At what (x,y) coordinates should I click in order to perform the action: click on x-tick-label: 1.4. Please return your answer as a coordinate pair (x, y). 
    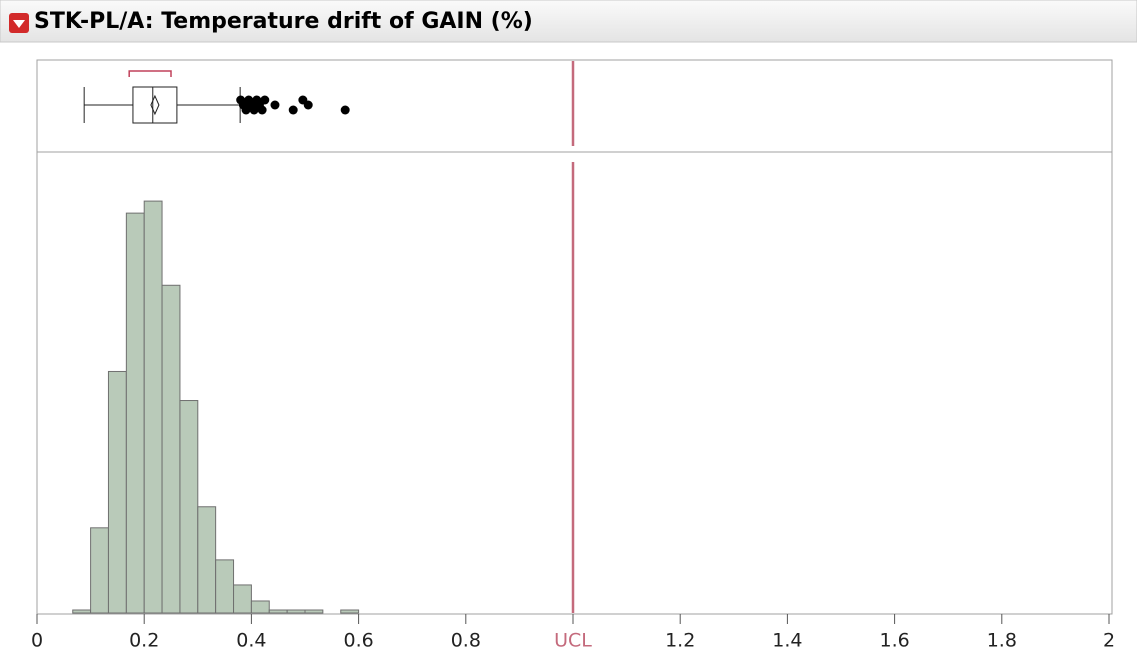
    Looking at the image, I should click on (787, 641).